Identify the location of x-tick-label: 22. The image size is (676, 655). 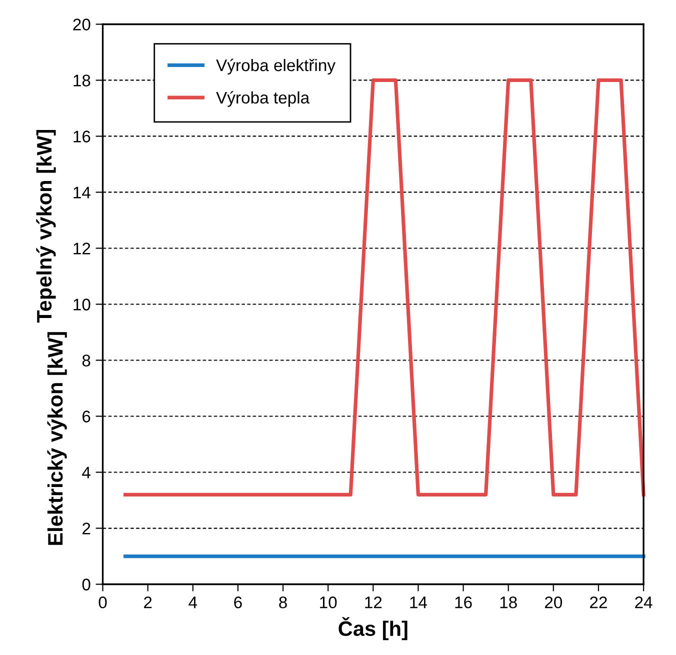
(598, 602).